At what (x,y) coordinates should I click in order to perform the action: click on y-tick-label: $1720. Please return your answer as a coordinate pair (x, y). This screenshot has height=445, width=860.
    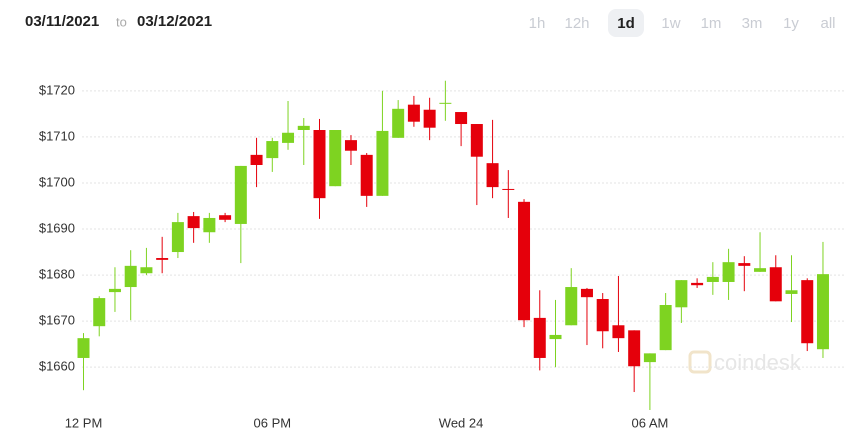
    Looking at the image, I should click on (57, 89).